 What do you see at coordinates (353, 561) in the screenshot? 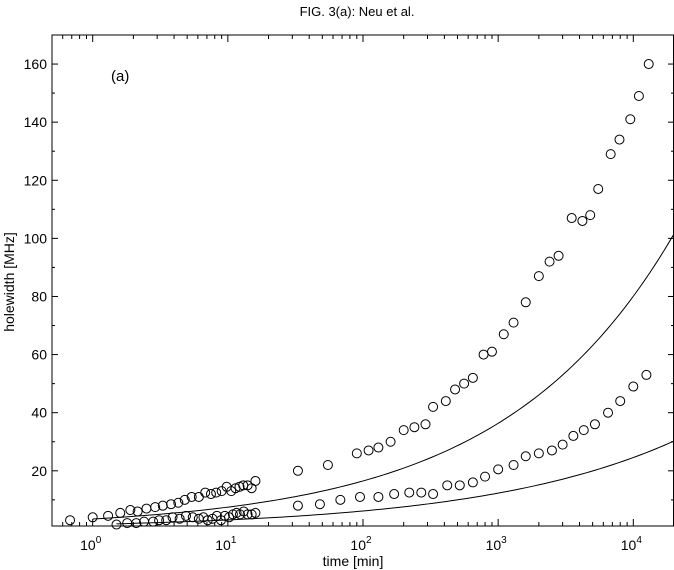
I see `x-axis-label: time [min]` at bounding box center [353, 561].